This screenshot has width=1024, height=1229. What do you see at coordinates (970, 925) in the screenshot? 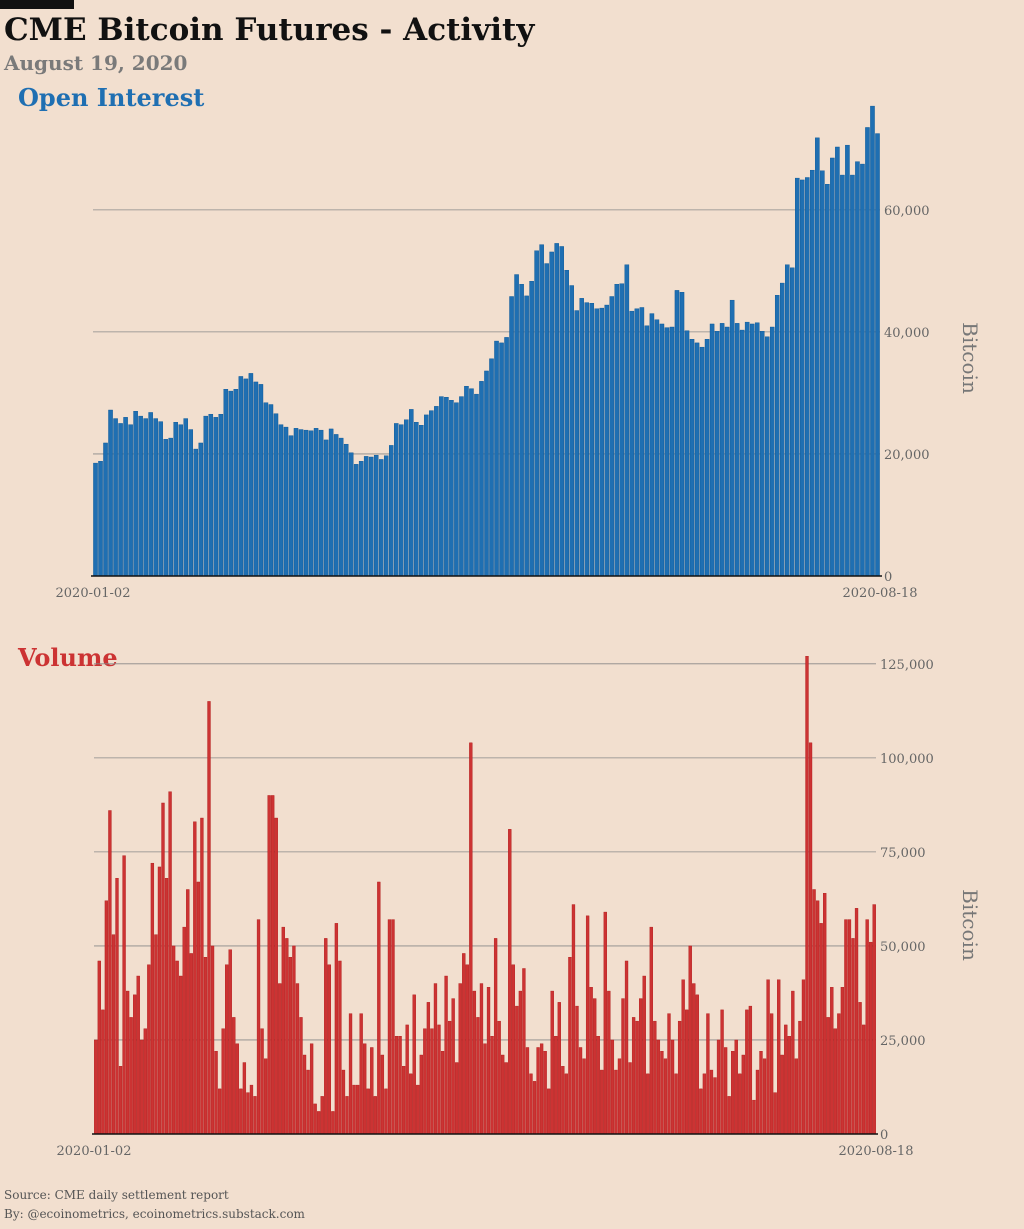
I see `volume-y-axis-label: Bitcoin` at bounding box center [970, 925].